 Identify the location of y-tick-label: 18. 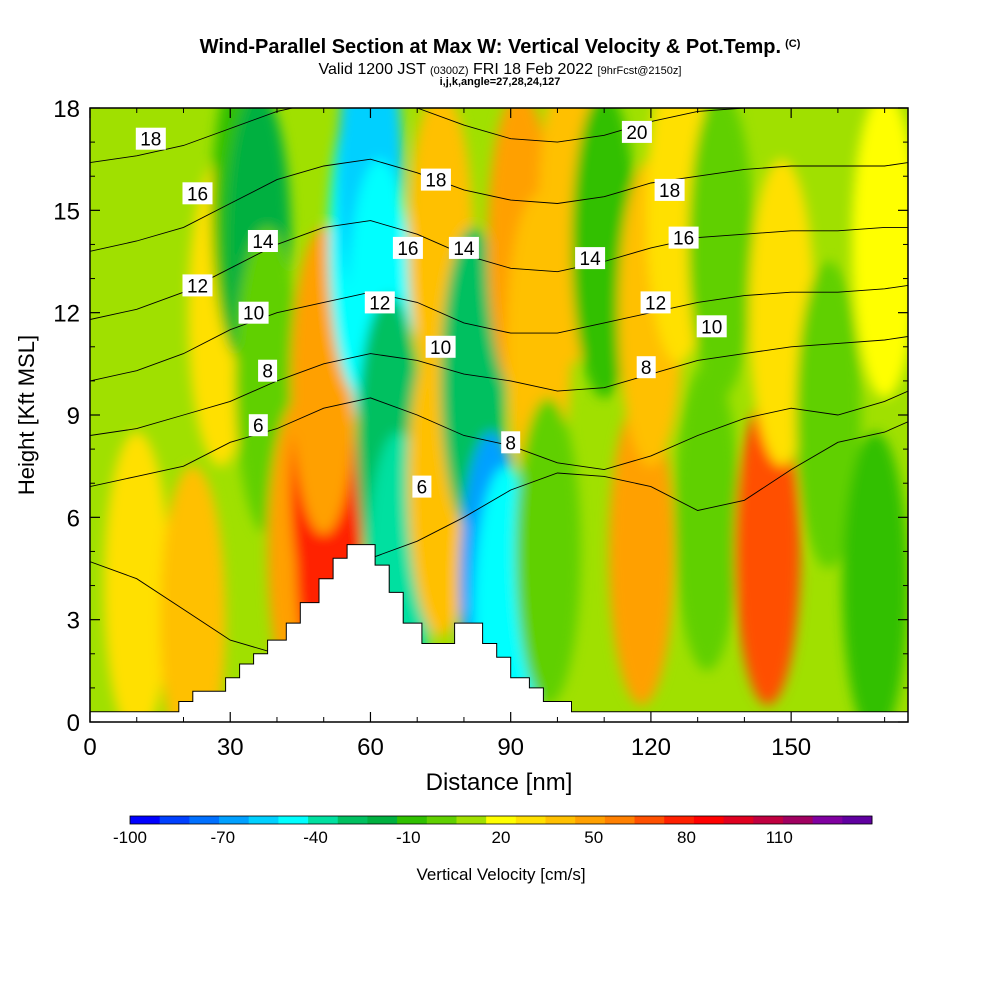
(66, 109).